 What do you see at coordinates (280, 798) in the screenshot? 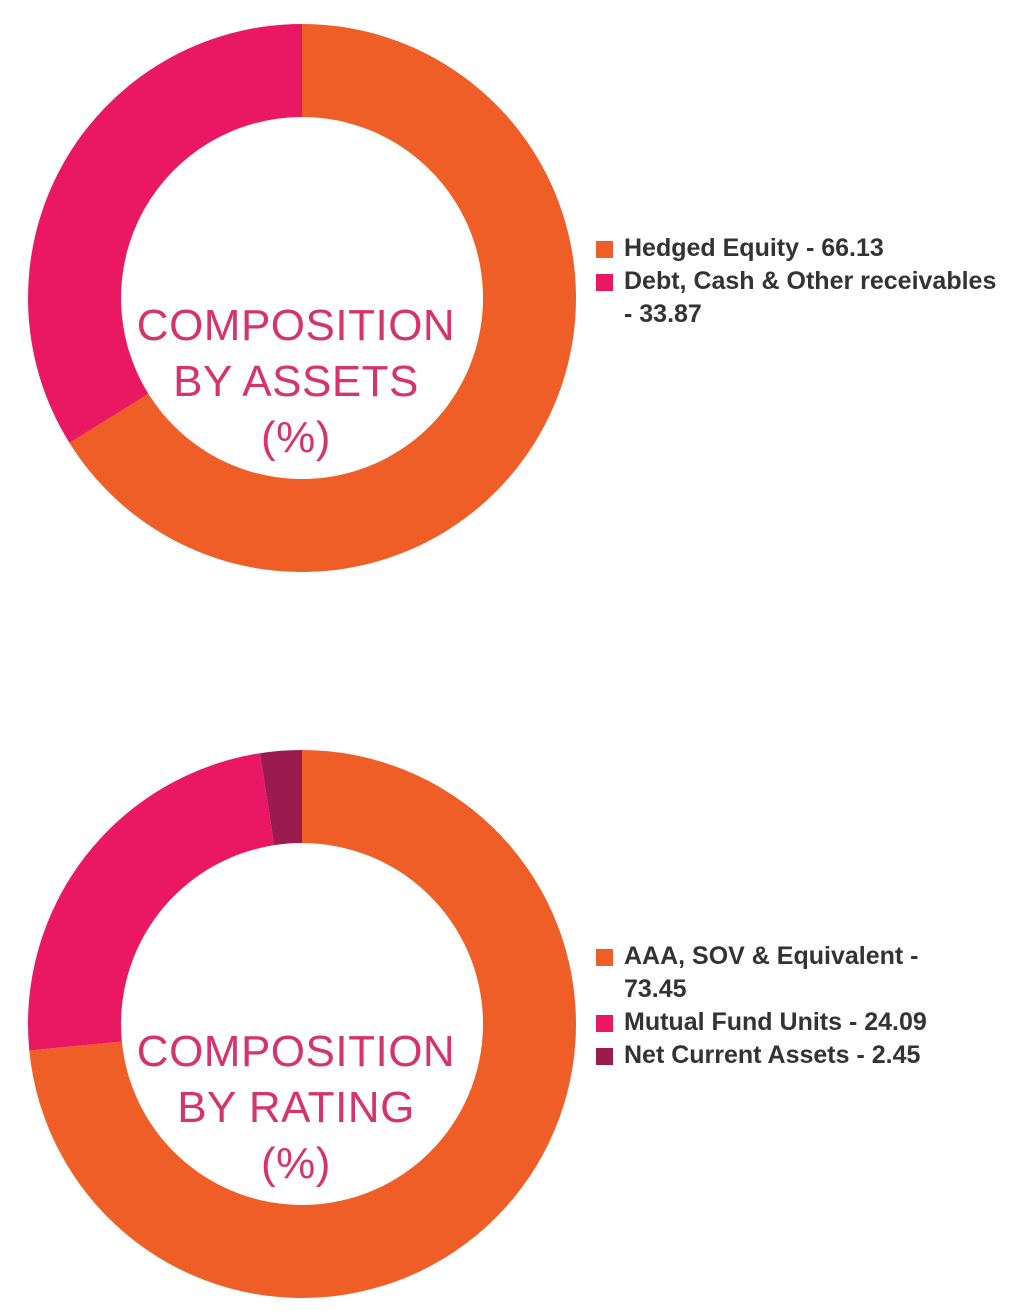
I see `slice-net-current-assets` at bounding box center [280, 798].